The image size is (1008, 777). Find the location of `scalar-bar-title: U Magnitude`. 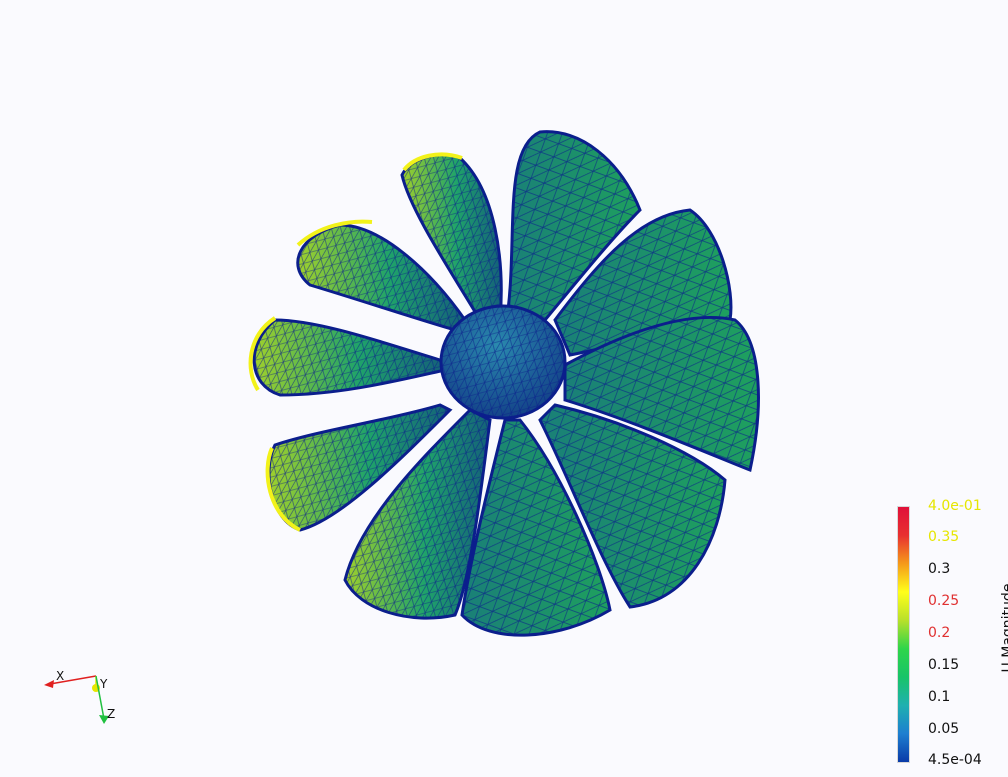

scalar-bar-title: U Magnitude is located at coordinates (1004, 628).